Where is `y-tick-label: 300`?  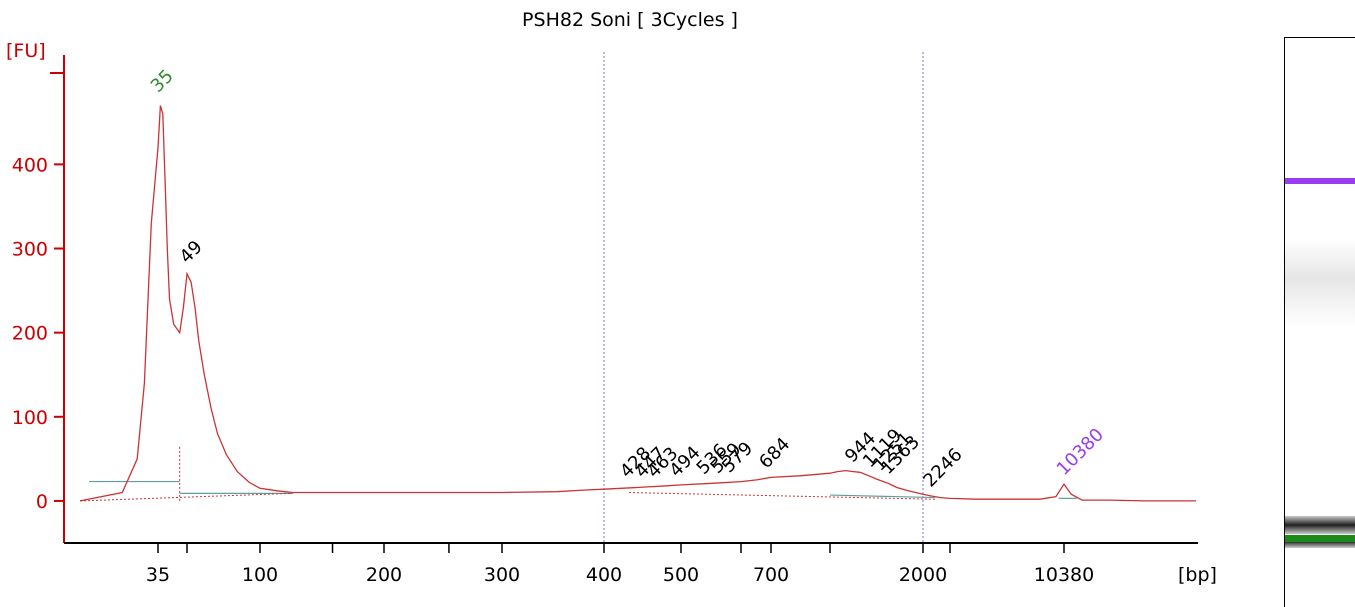 y-tick-label: 300 is located at coordinates (30, 250).